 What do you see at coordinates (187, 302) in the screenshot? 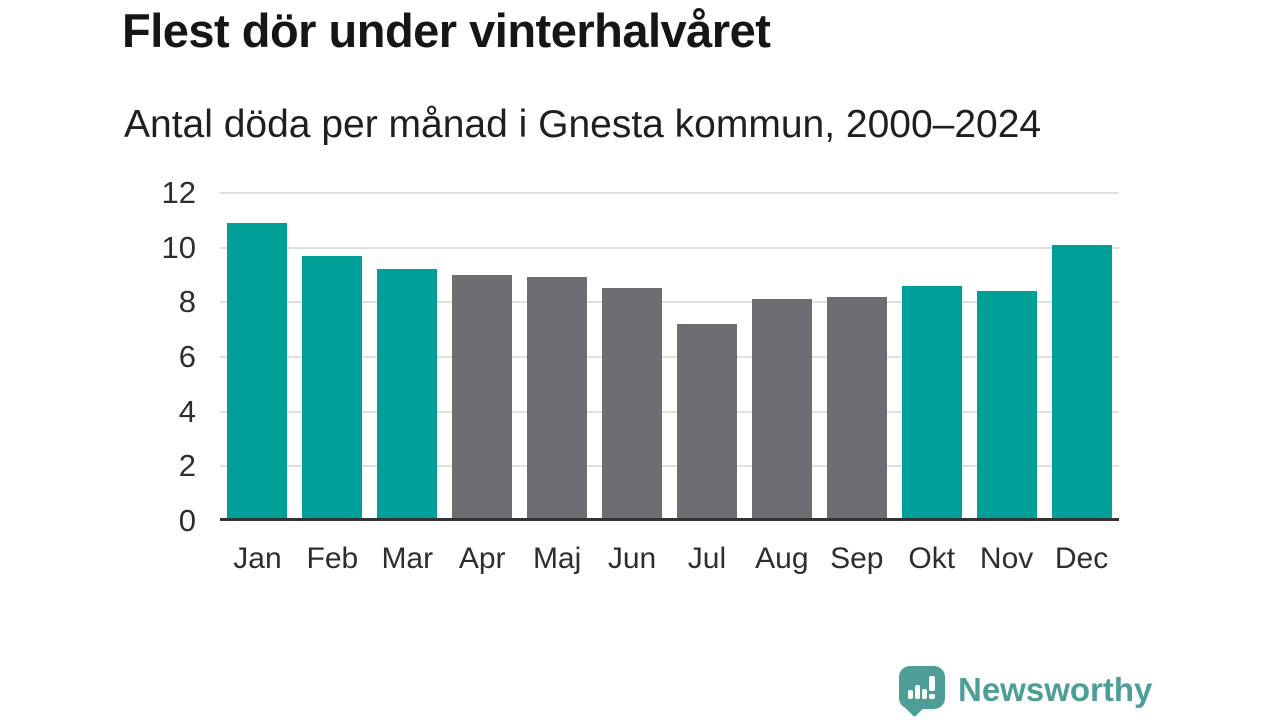
I see `y-tick-label-8: 8` at bounding box center [187, 302].